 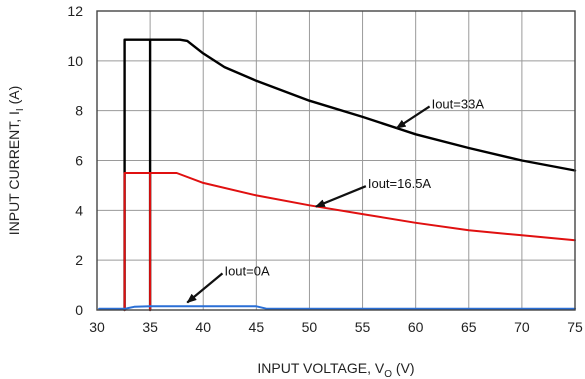 What do you see at coordinates (75, 61) in the screenshot?
I see `y-tick-label: 10` at bounding box center [75, 61].